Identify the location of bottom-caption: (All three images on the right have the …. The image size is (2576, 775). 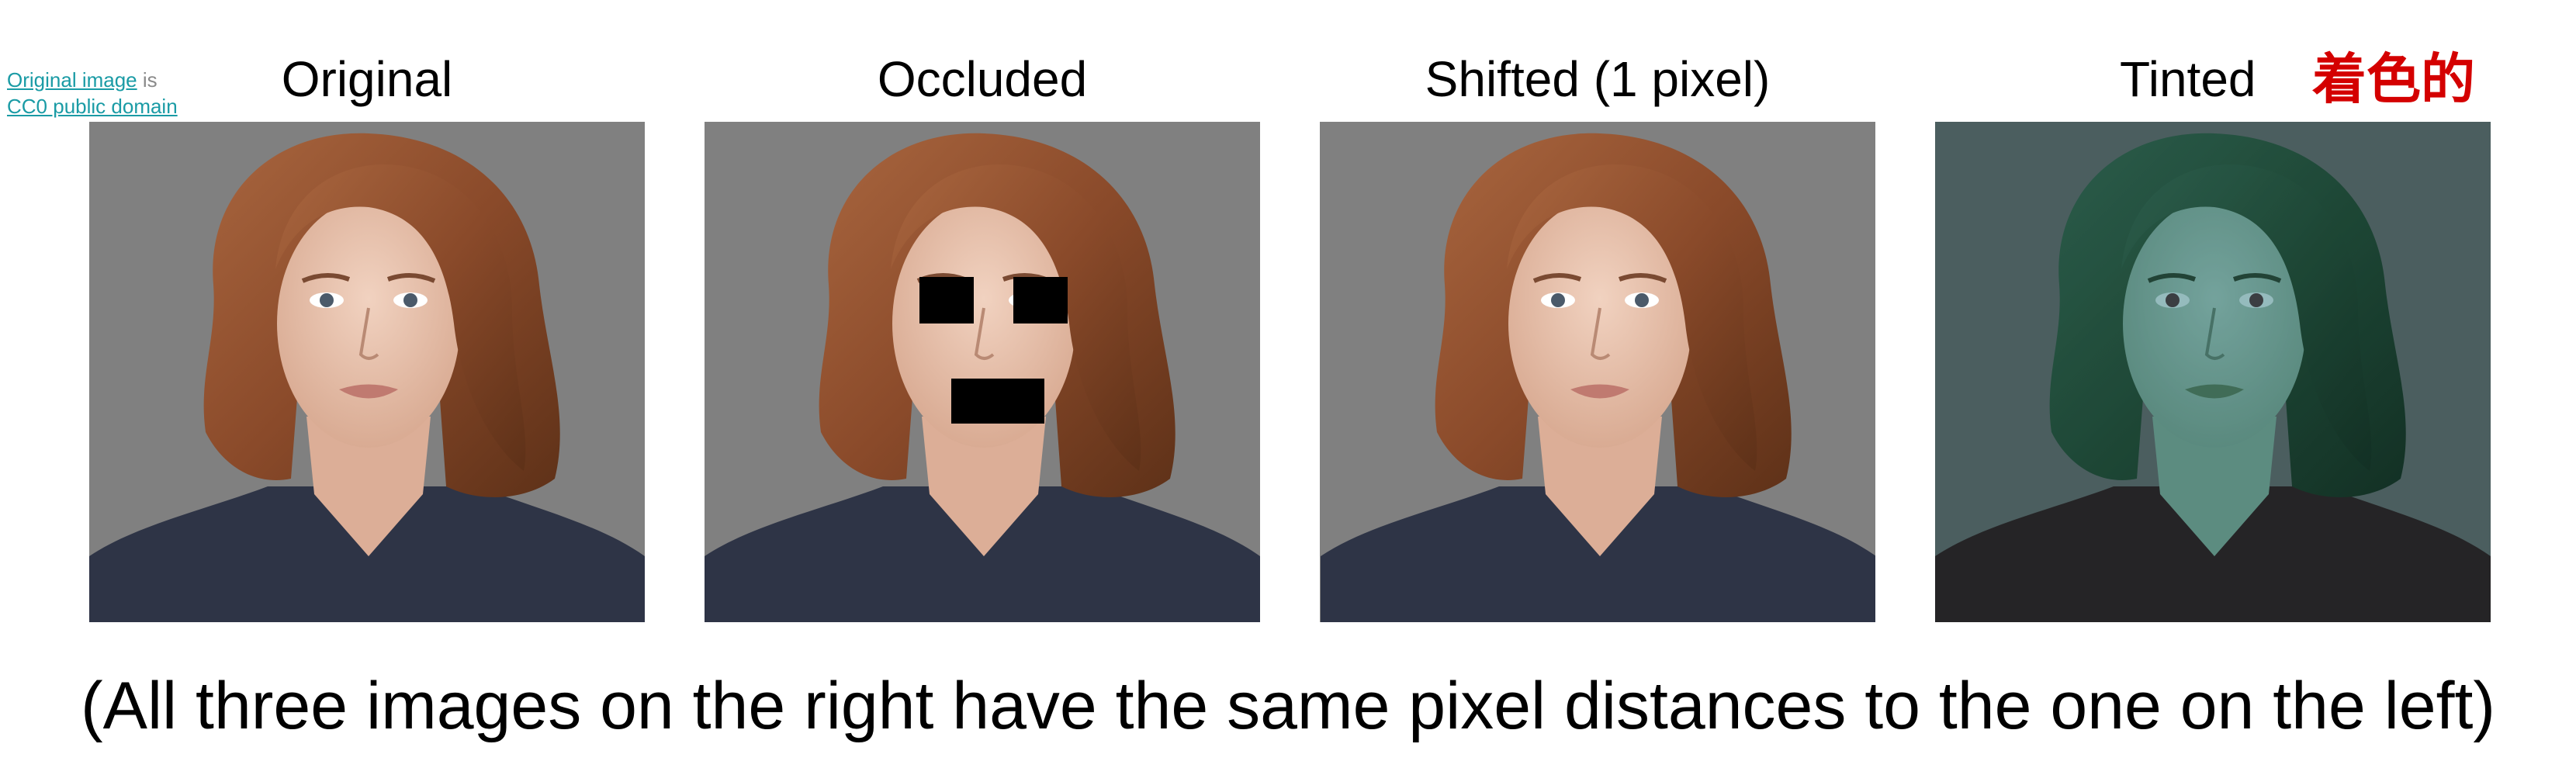
(1288, 706).